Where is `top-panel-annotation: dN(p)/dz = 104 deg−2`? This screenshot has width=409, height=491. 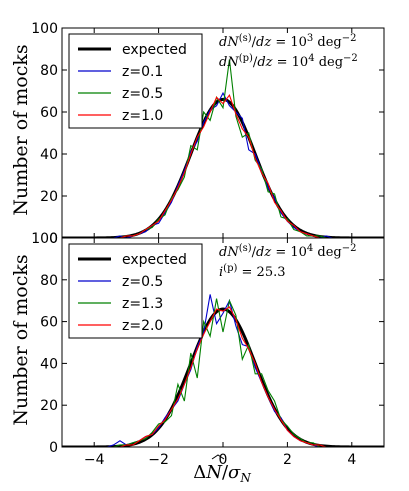 top-panel-annotation: dN(p)/dz = 104 deg−2 is located at coordinates (288, 61).